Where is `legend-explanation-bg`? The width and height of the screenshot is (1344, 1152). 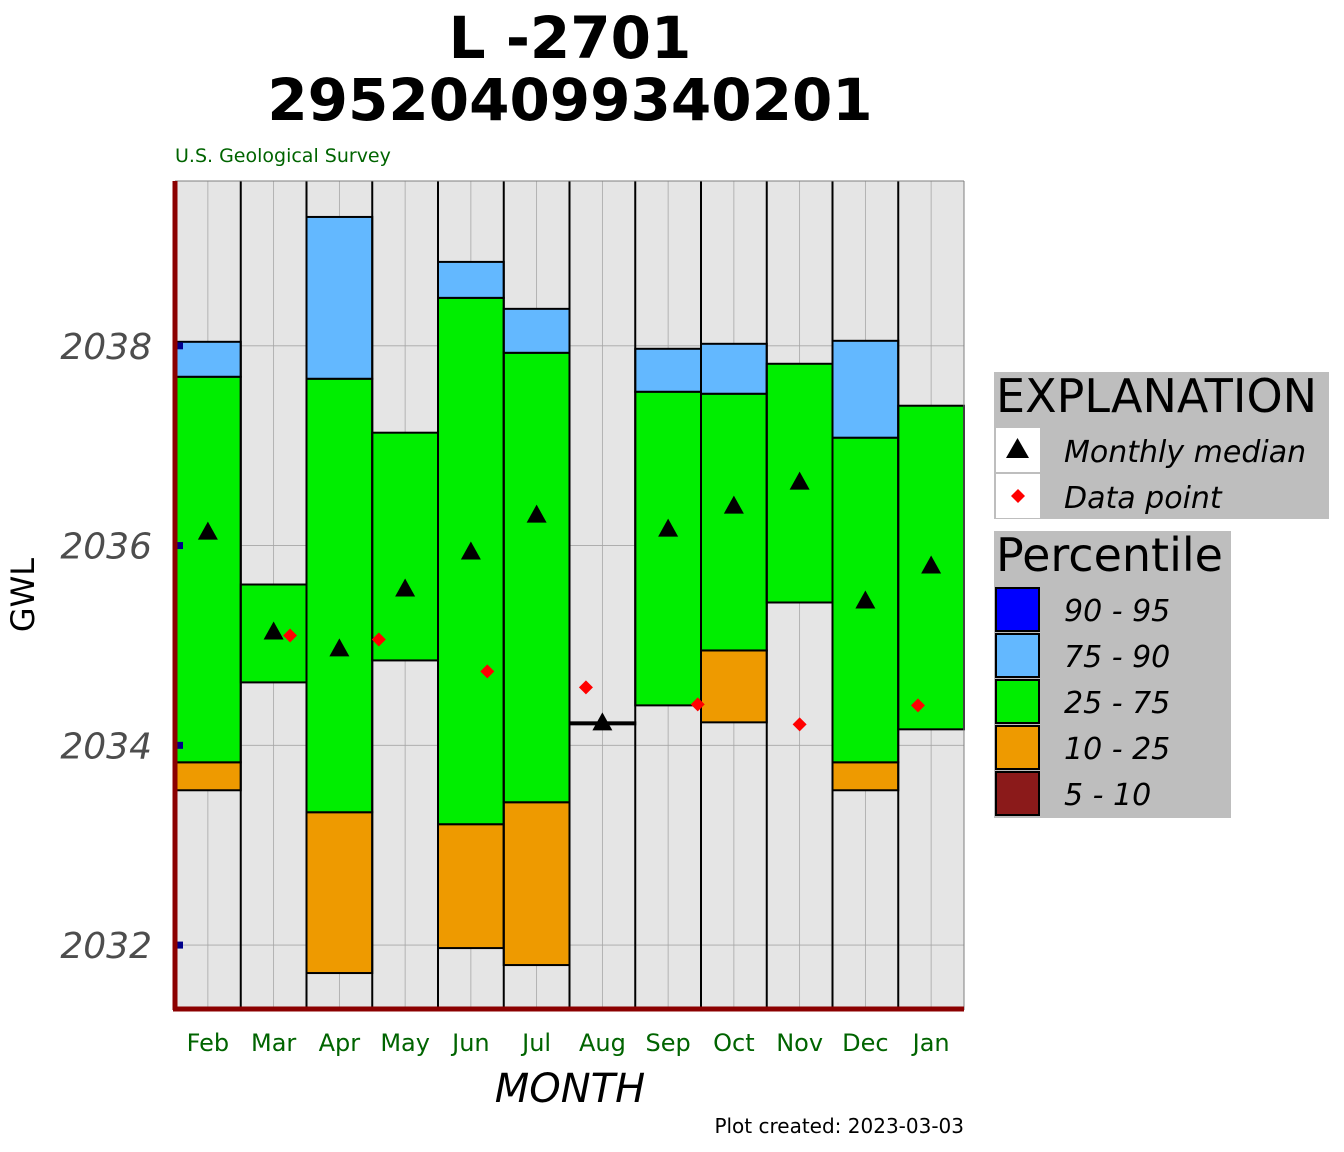 legend-explanation-bg is located at coordinates (1161, 445).